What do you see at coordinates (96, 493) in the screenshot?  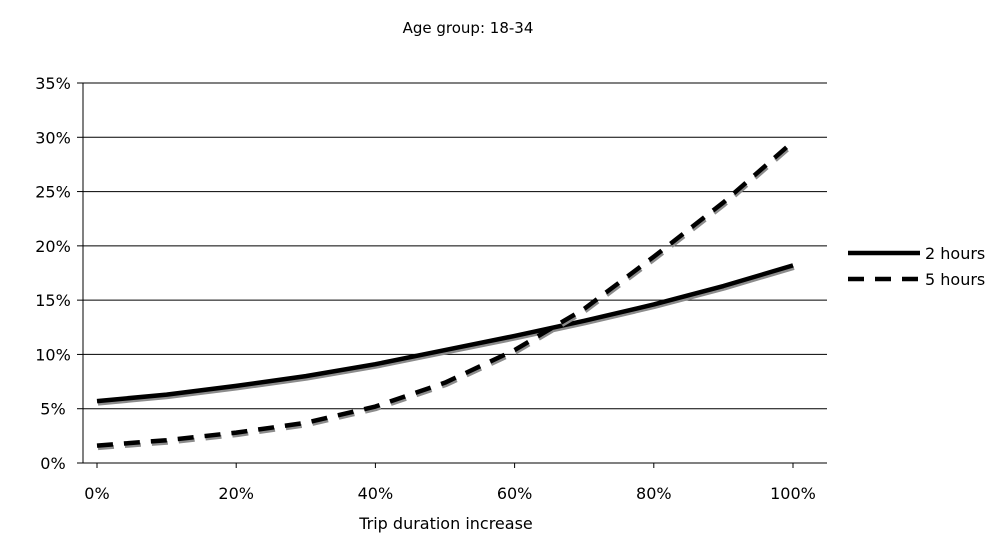 I see `x-tick-label: 0%` at bounding box center [96, 493].